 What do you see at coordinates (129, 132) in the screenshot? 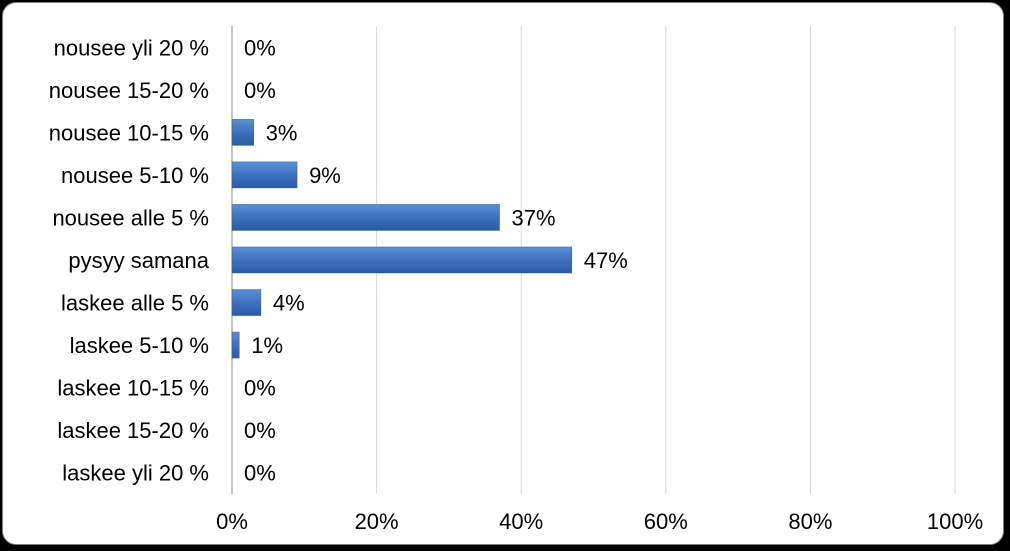
I see `category-label: nousee 10-15 %` at bounding box center [129, 132].